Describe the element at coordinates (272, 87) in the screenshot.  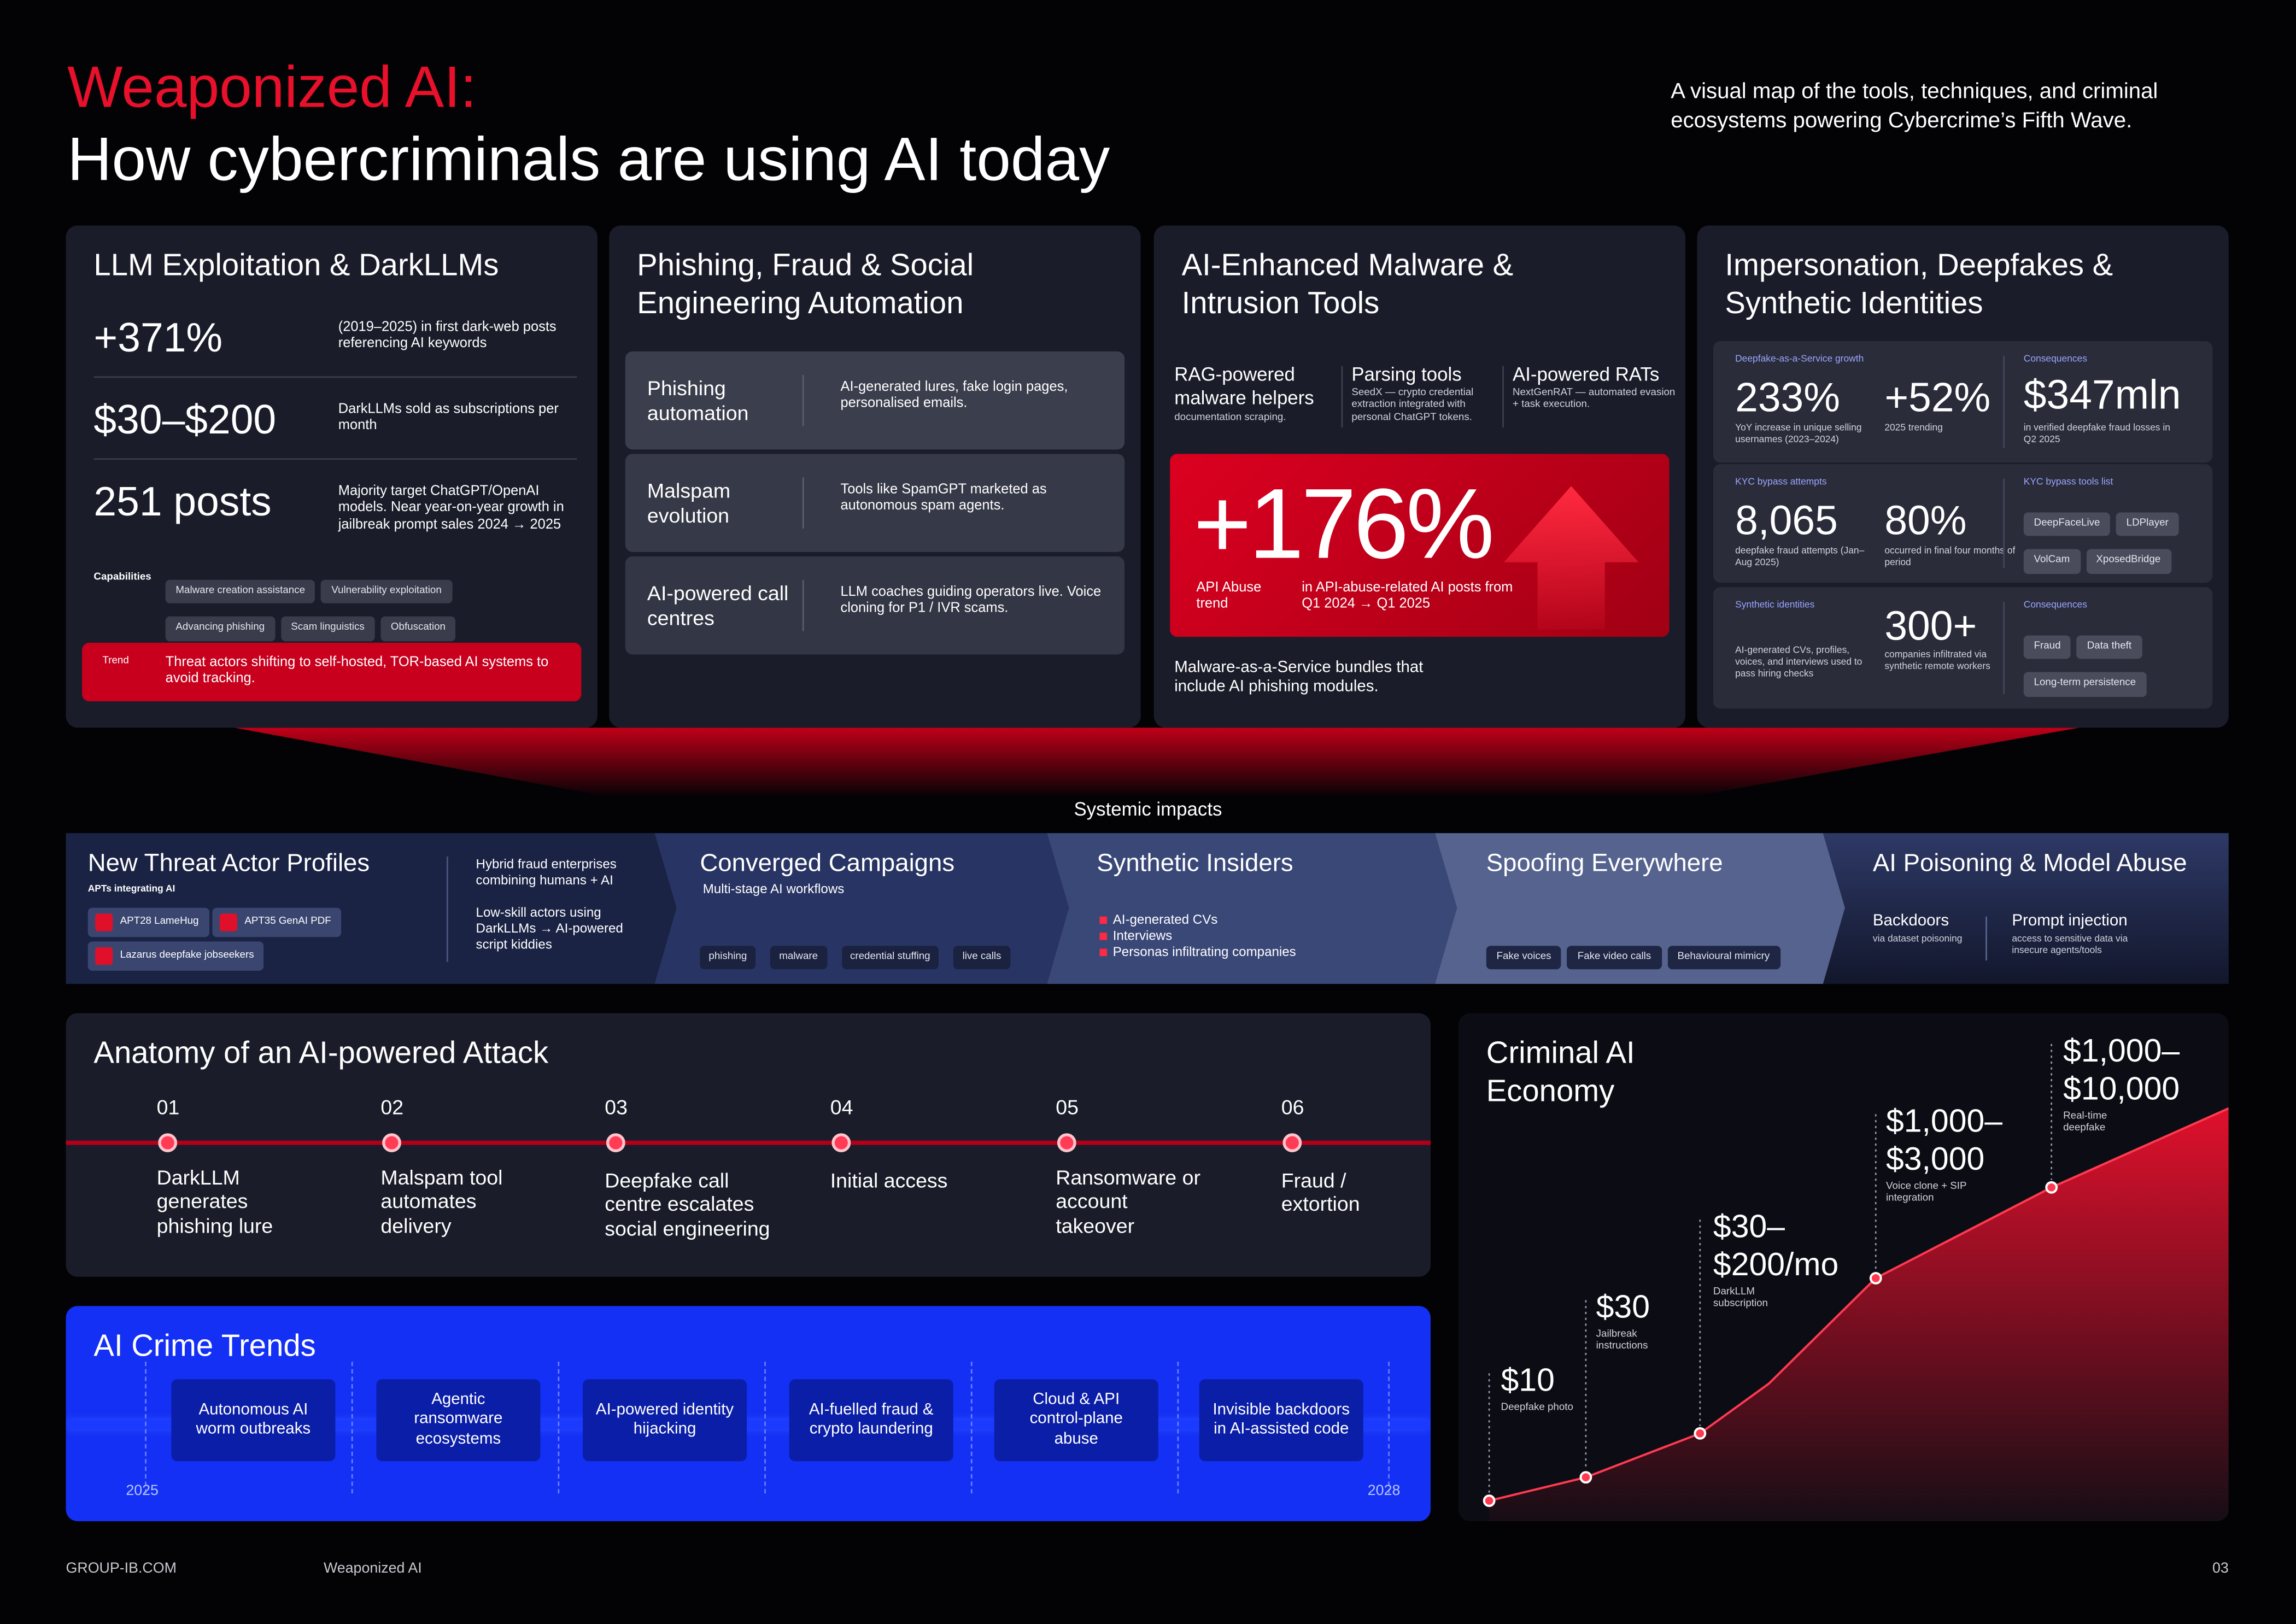
I see `title: Weaponized AI:` at that location.